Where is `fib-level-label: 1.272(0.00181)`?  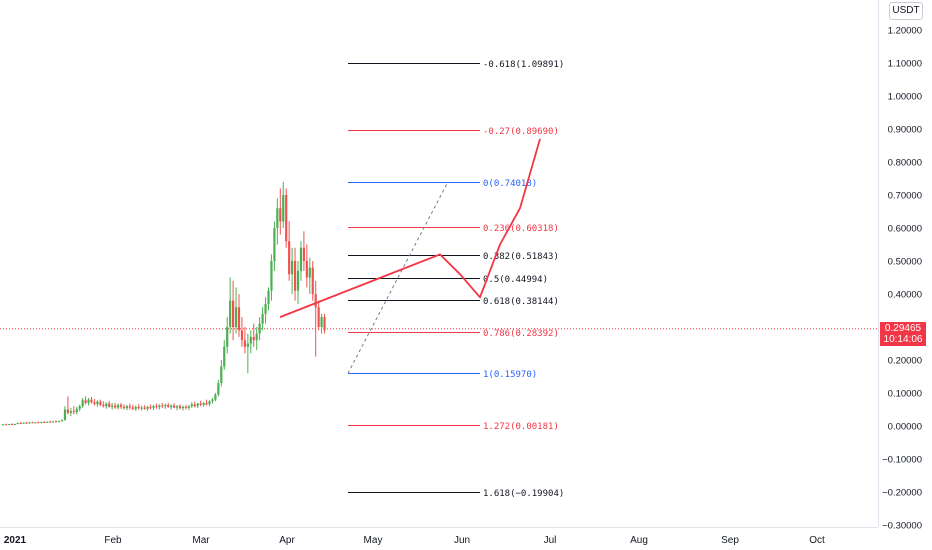 fib-level-label: 1.272(0.00181) is located at coordinates (521, 427).